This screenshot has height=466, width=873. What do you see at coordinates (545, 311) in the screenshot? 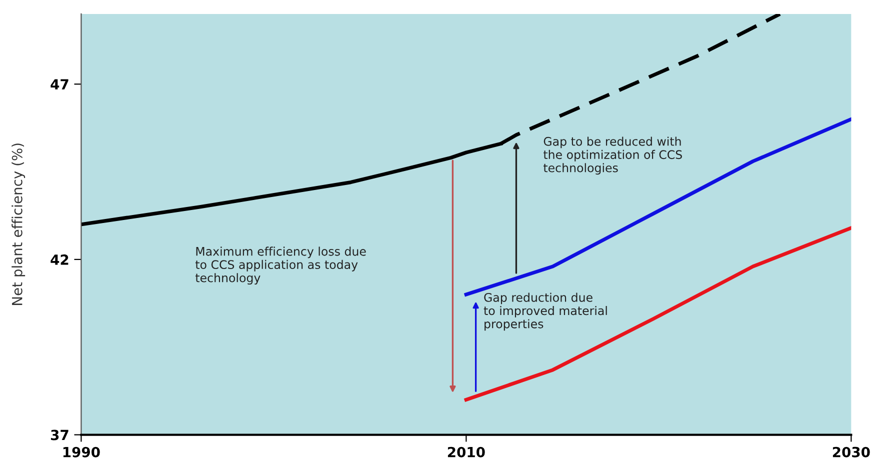
I see `annotation: Gap reduction due to improved material properties` at bounding box center [545, 311].